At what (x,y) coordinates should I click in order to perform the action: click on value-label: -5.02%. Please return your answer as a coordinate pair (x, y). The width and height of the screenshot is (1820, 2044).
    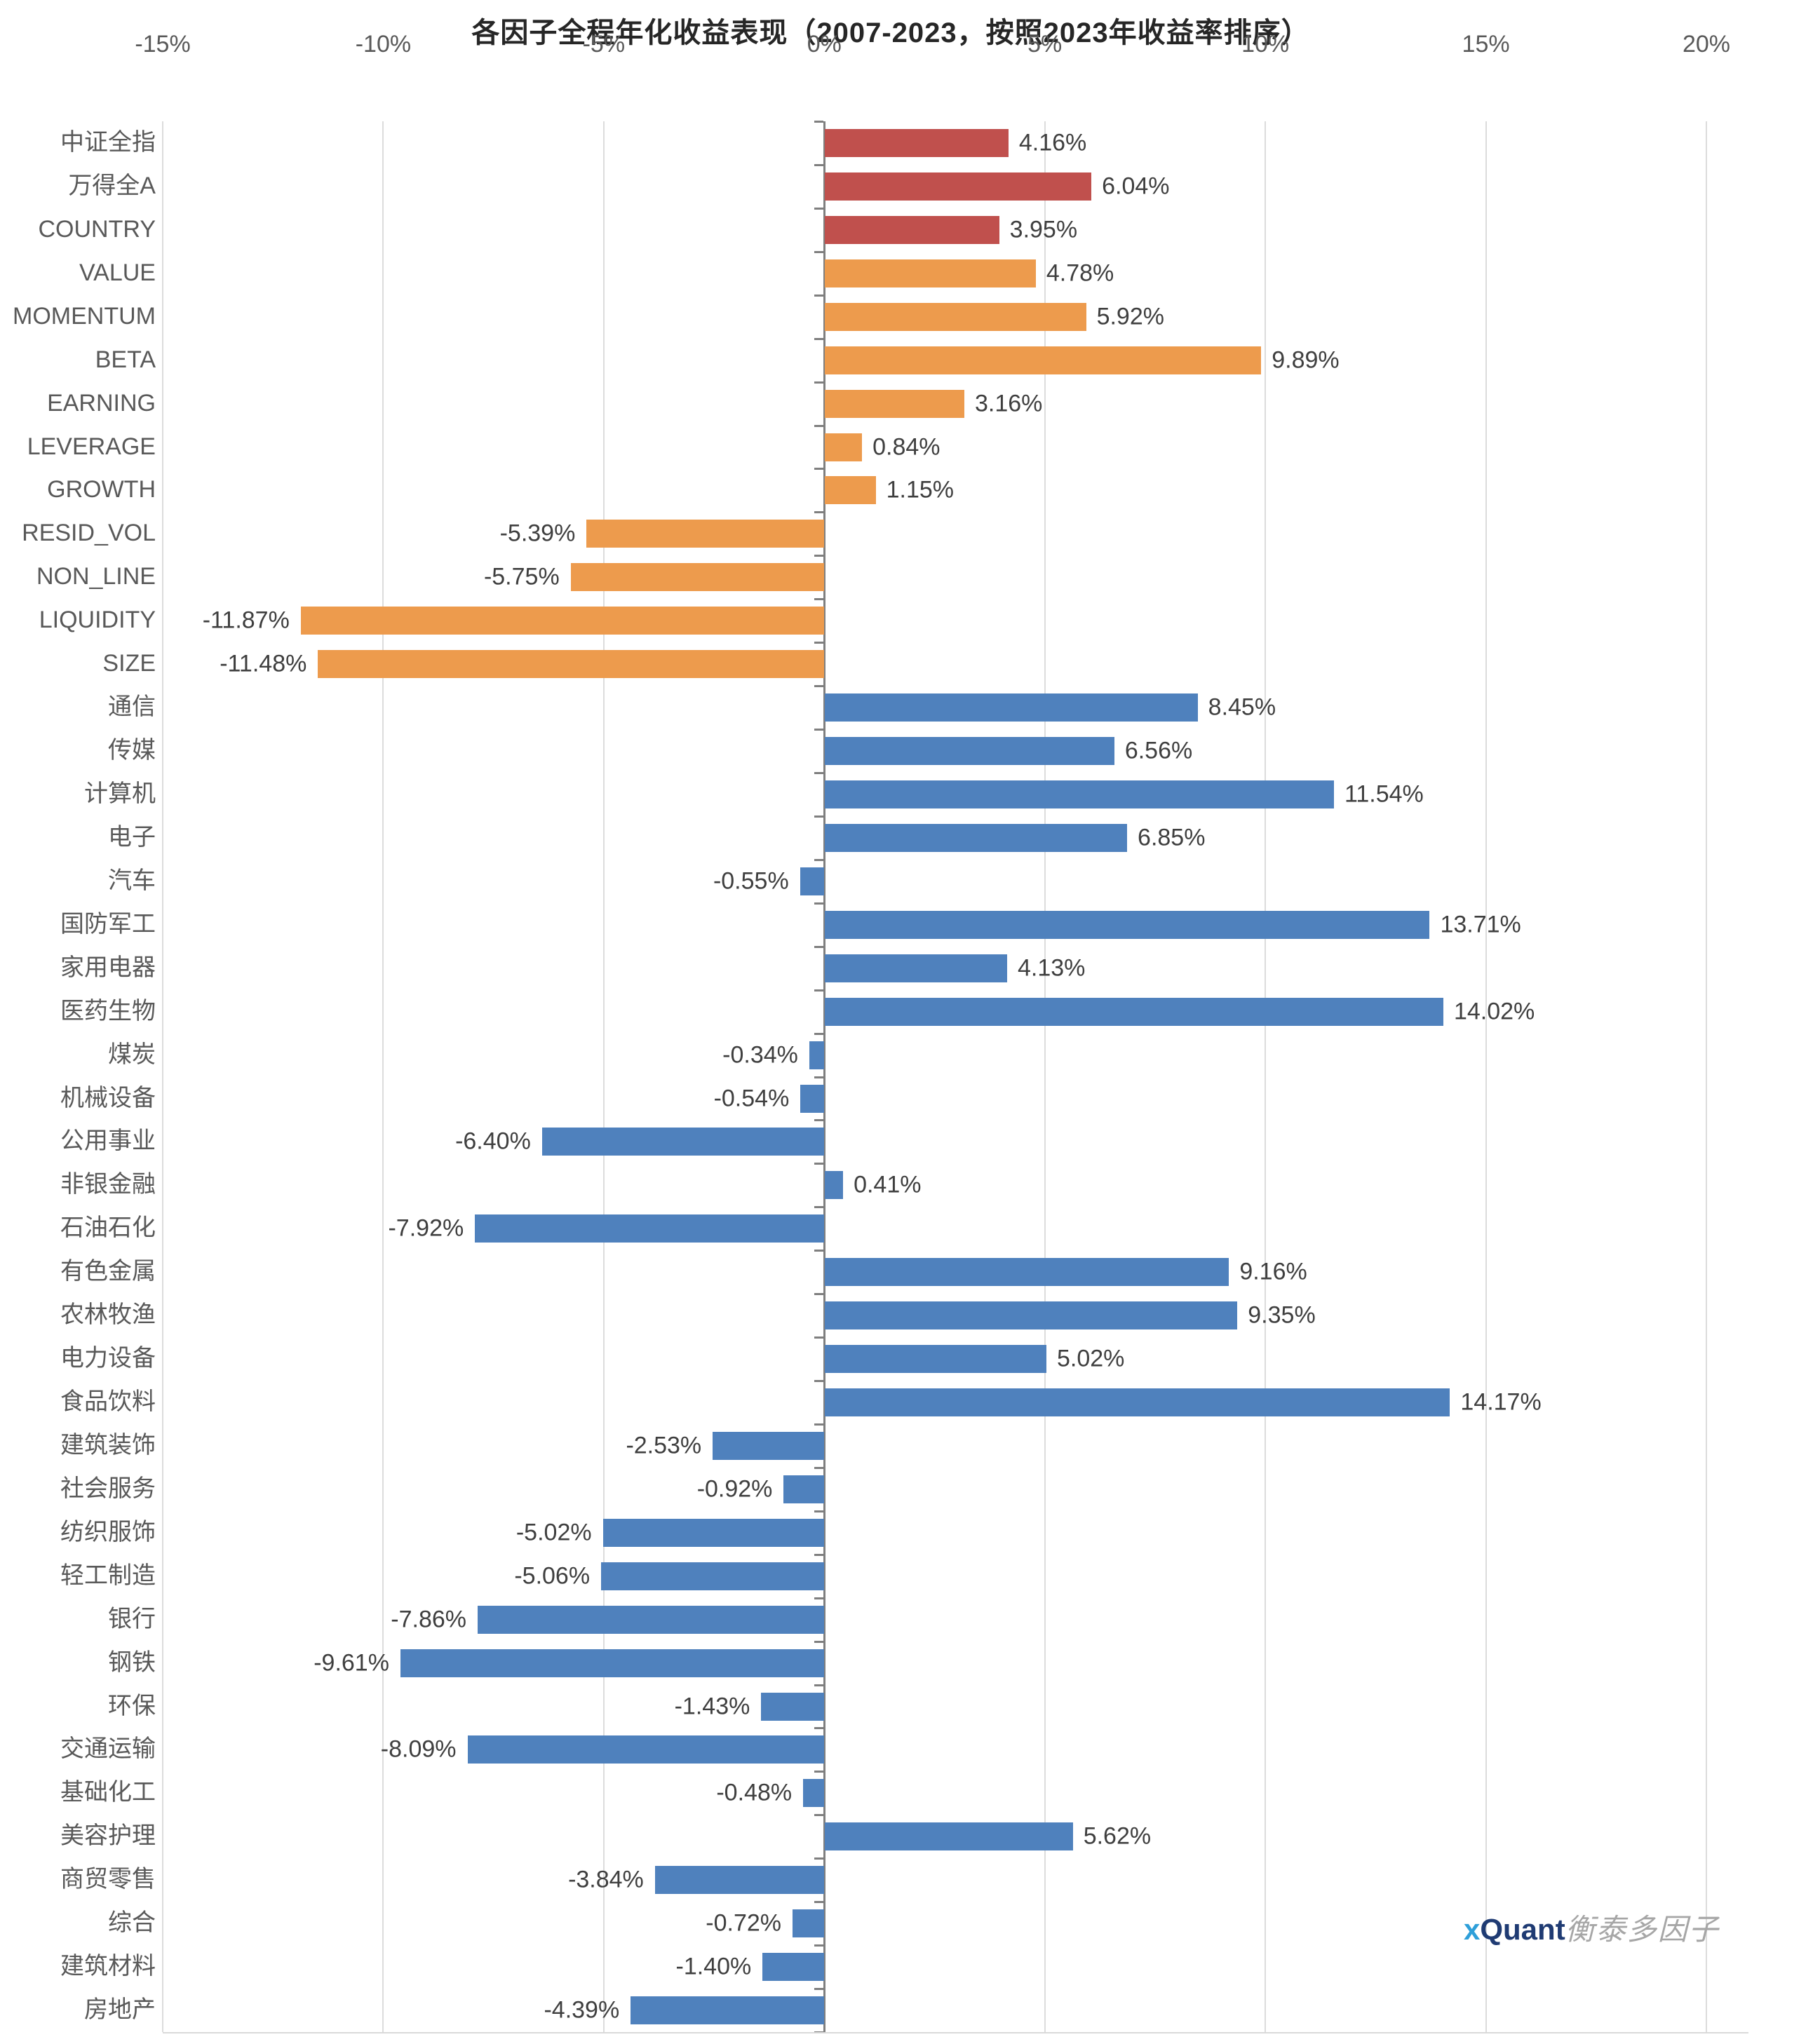
    Looking at the image, I should click on (553, 1533).